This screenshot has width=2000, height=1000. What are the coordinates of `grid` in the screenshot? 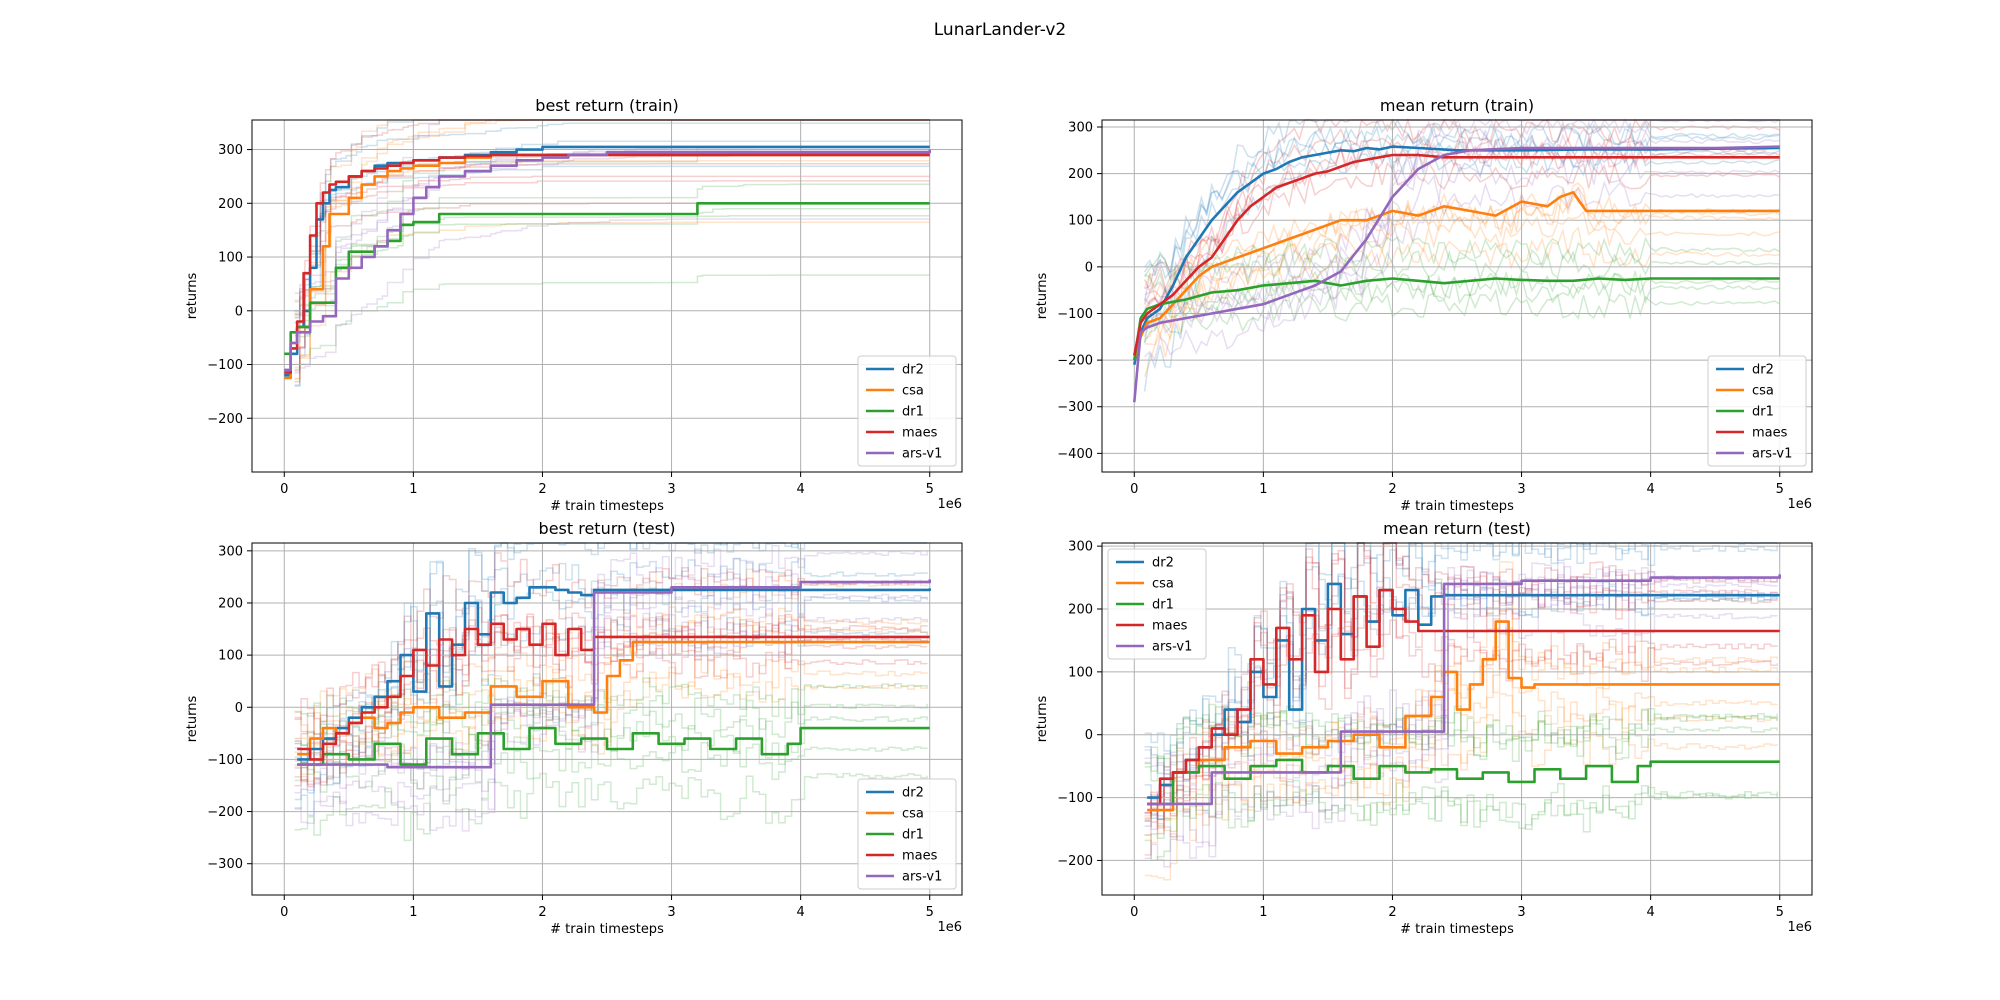 It's located at (607, 719).